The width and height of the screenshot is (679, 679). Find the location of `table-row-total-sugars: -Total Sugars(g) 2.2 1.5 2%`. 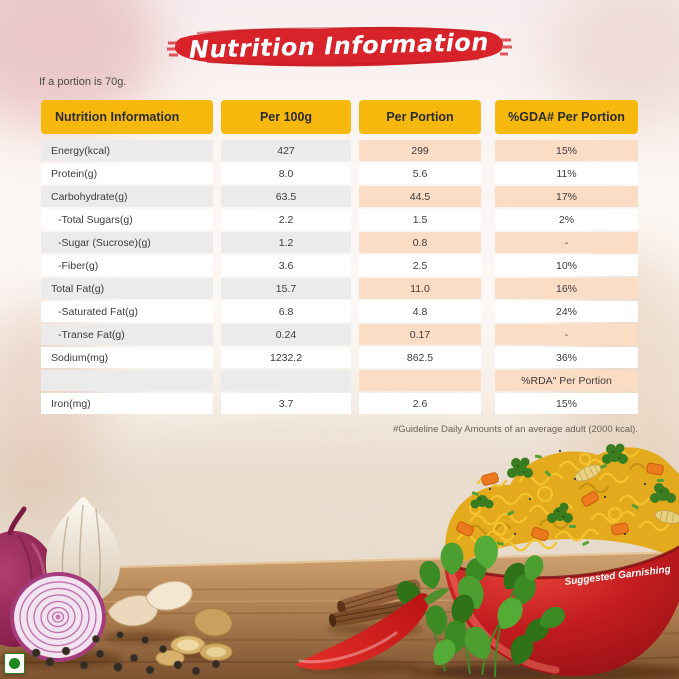

table-row-total-sugars: -Total Sugars(g) 2.2 1.5 2% is located at coordinates (341, 219).